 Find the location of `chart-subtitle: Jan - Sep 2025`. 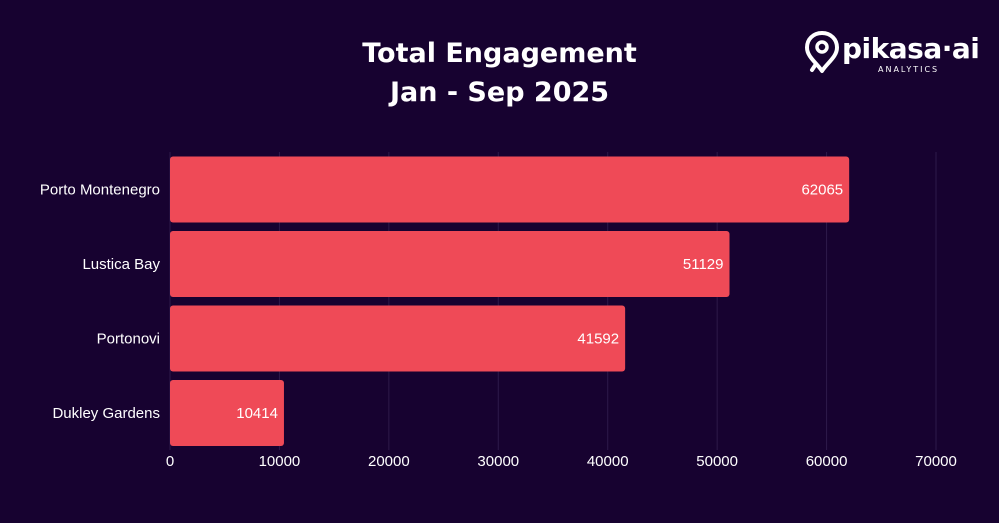

chart-subtitle: Jan - Sep 2025 is located at coordinates (499, 92).